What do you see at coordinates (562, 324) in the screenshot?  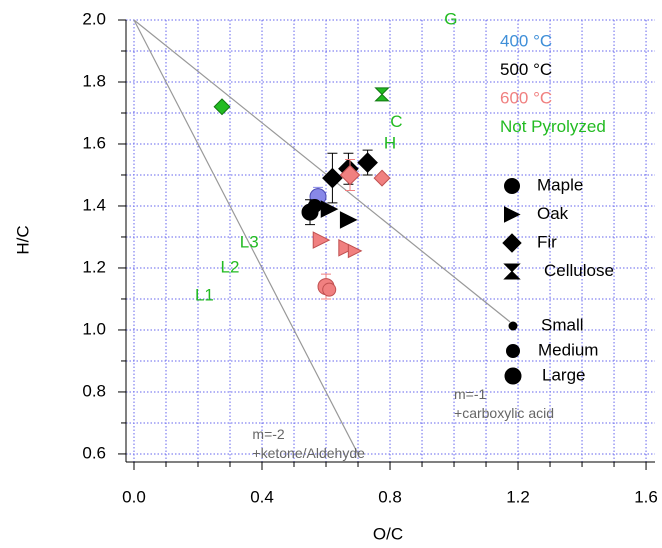 I see `legend-entry: Small` at bounding box center [562, 324].